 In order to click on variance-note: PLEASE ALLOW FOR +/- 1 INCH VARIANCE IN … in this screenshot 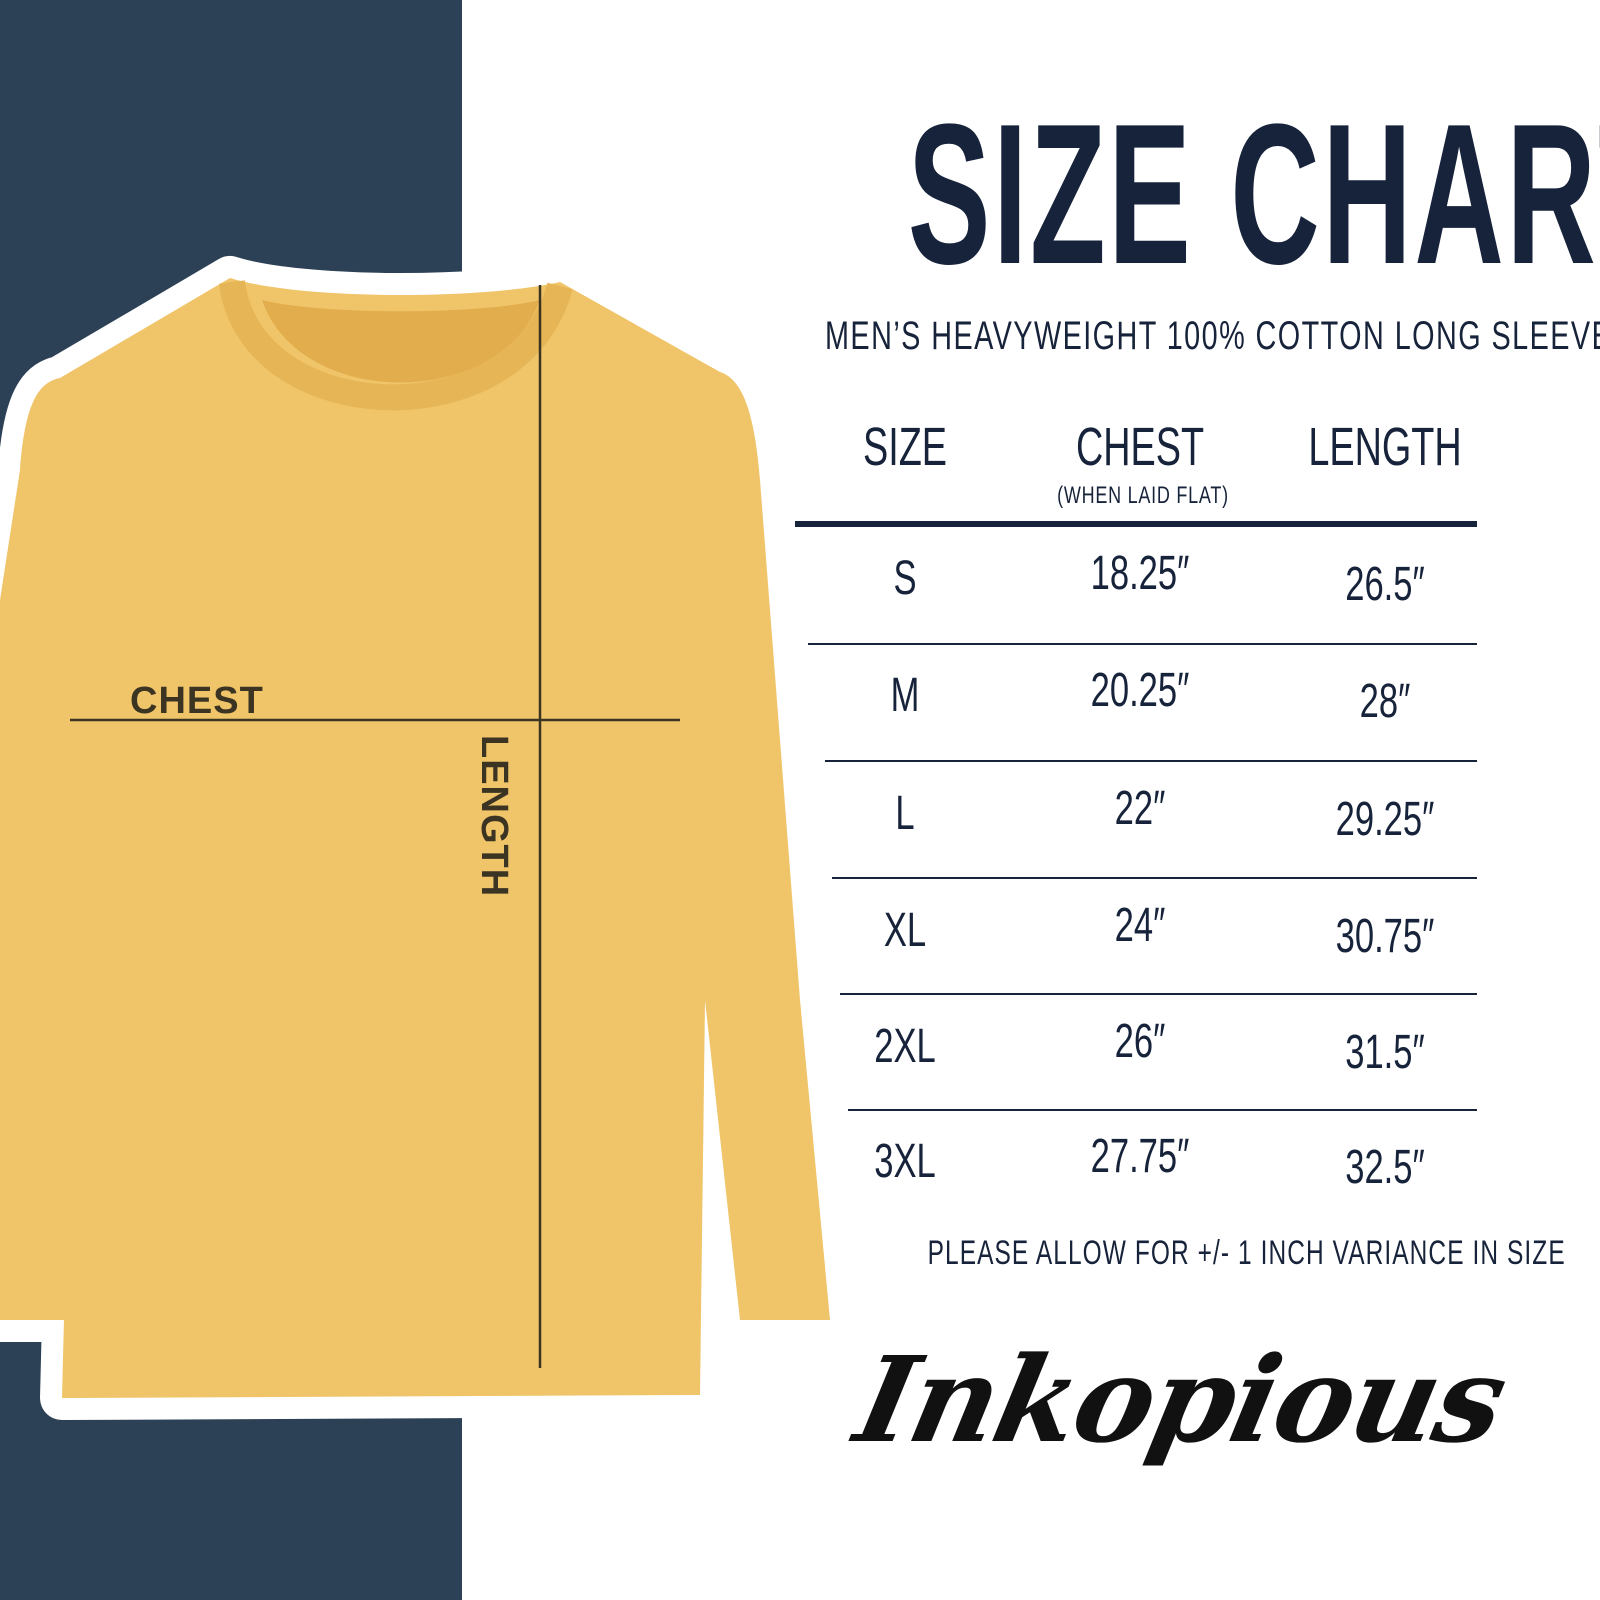, I will do `click(1246, 1253)`.